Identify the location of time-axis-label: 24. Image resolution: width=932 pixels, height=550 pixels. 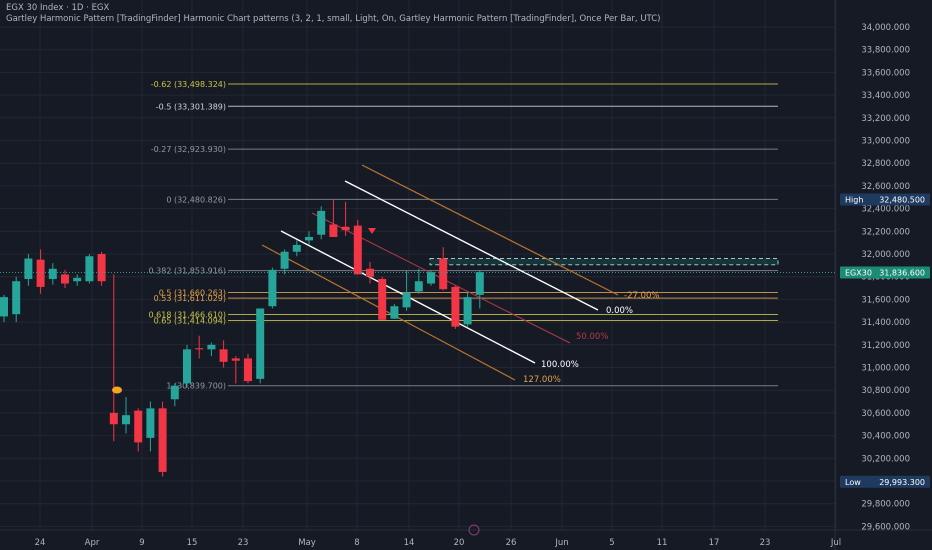
(40, 543).